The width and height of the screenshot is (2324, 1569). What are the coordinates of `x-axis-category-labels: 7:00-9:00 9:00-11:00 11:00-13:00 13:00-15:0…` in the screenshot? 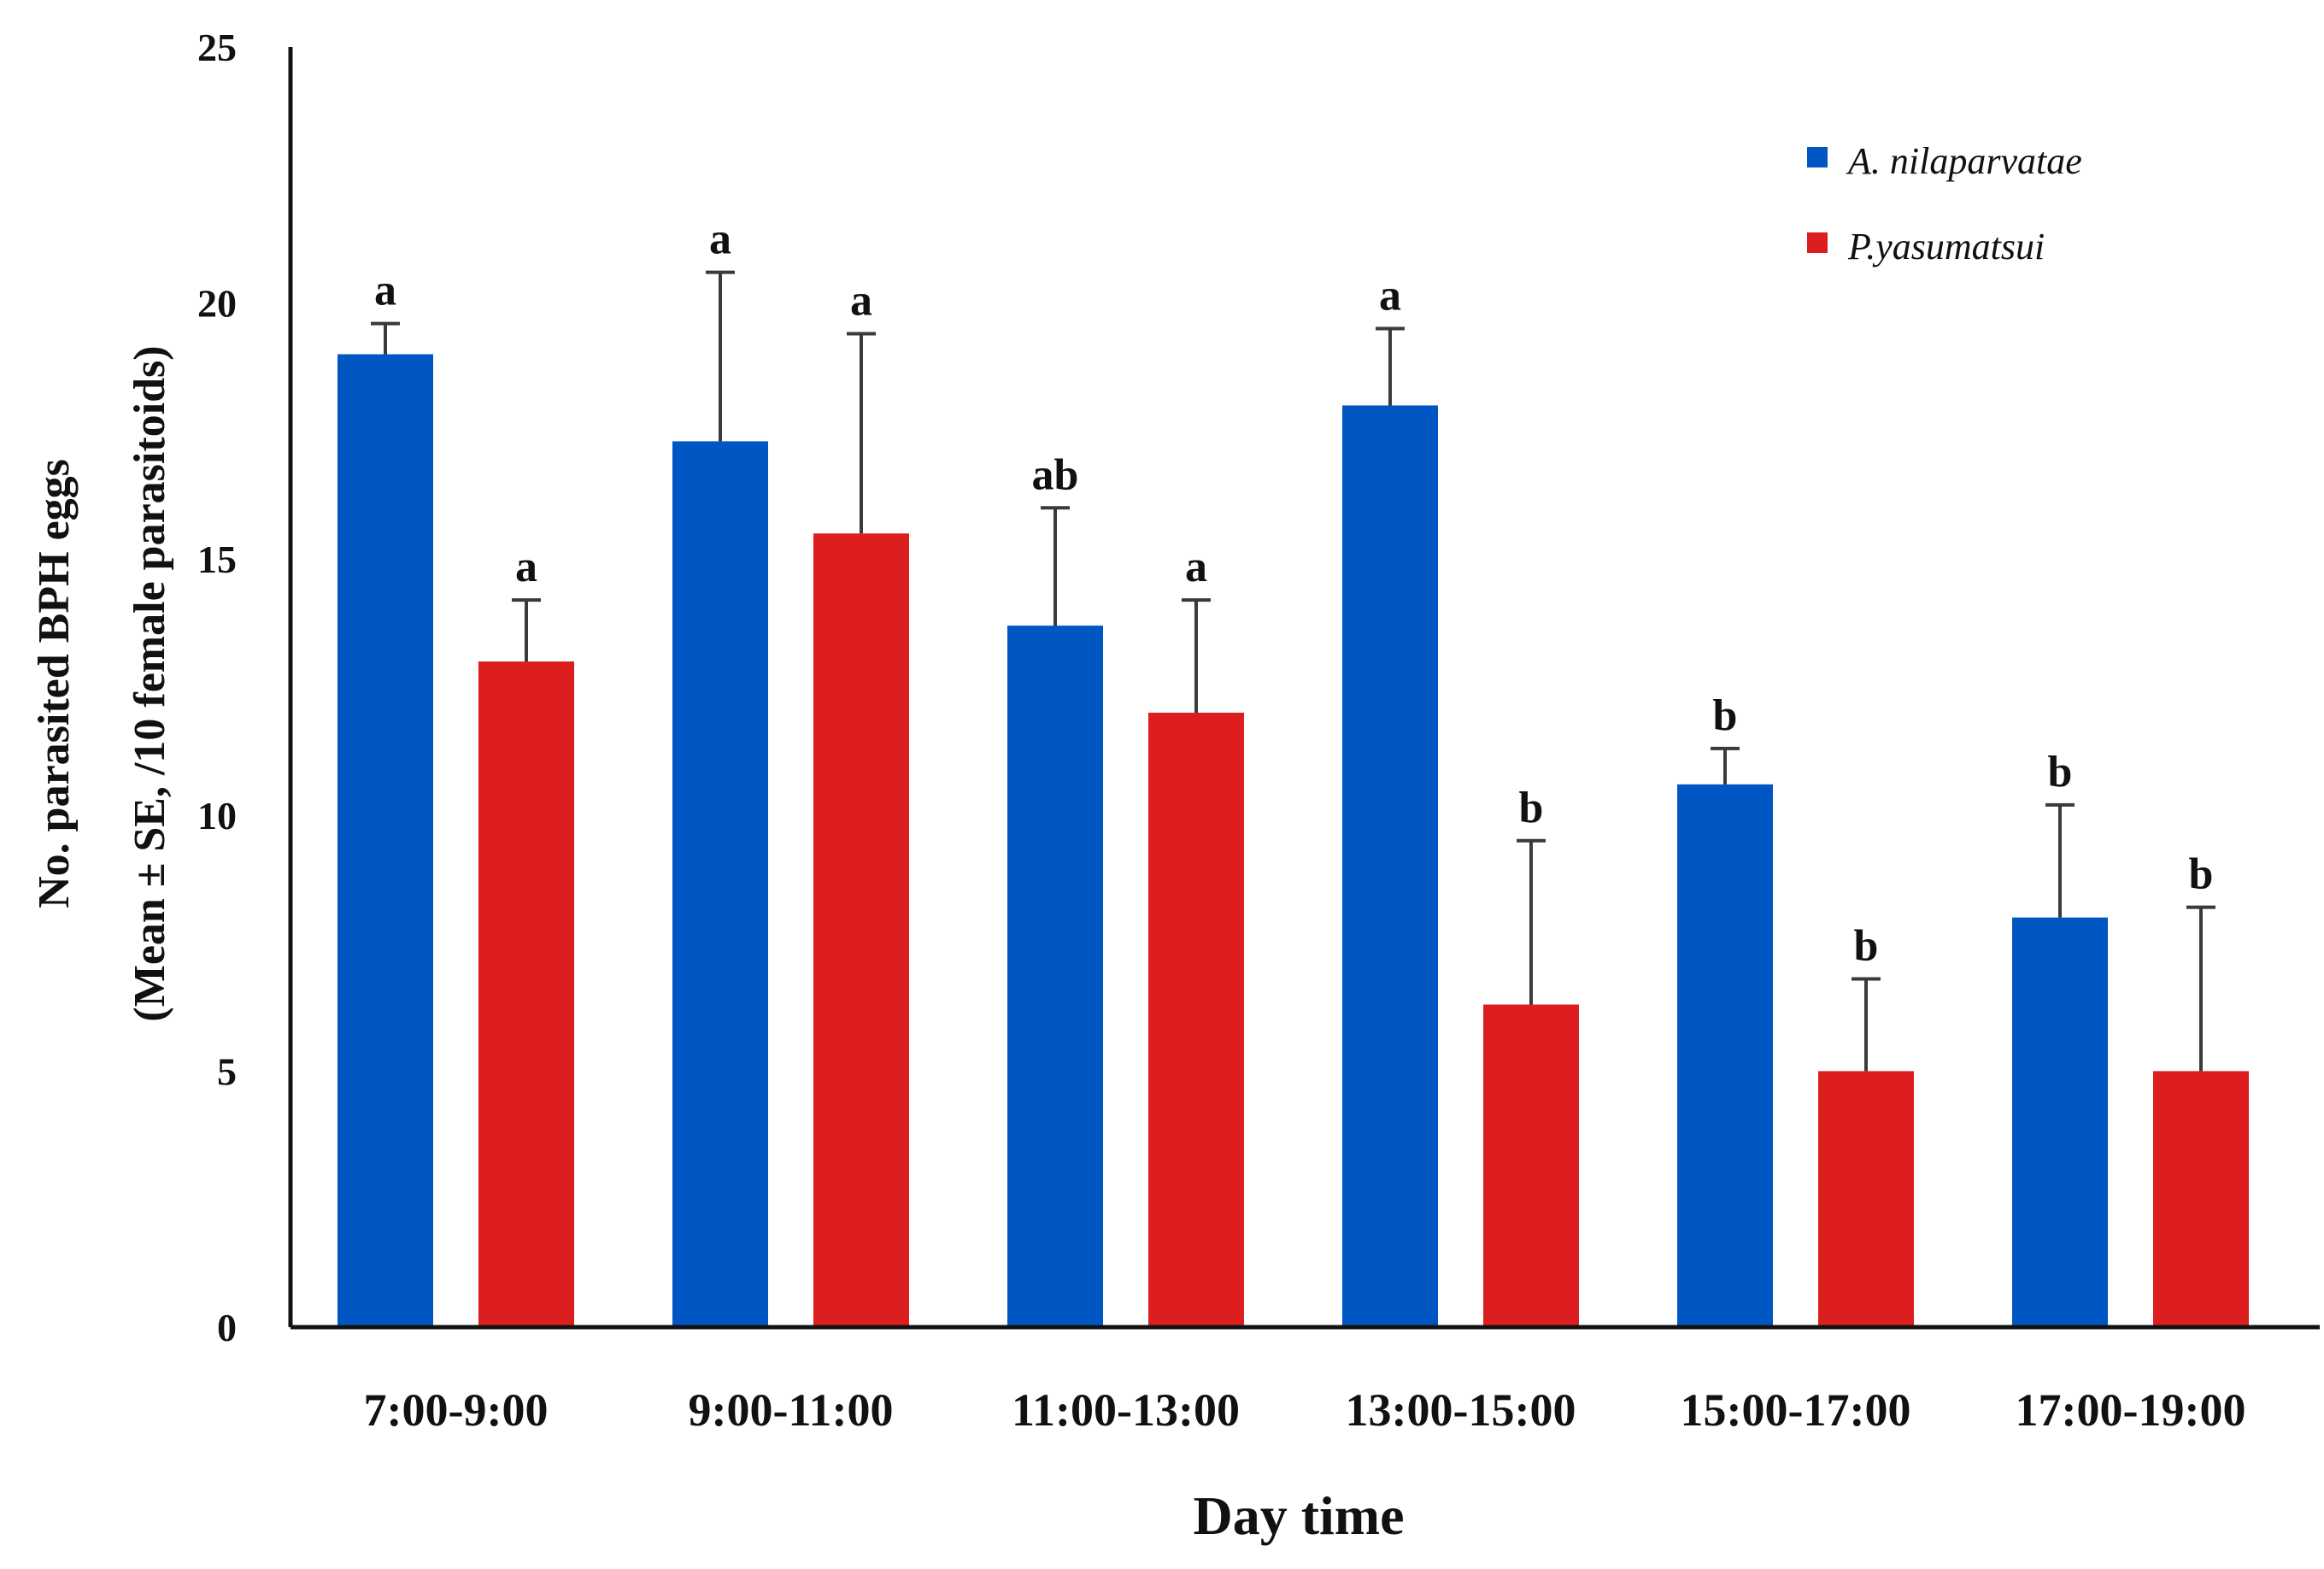 It's located at (1305, 1410).